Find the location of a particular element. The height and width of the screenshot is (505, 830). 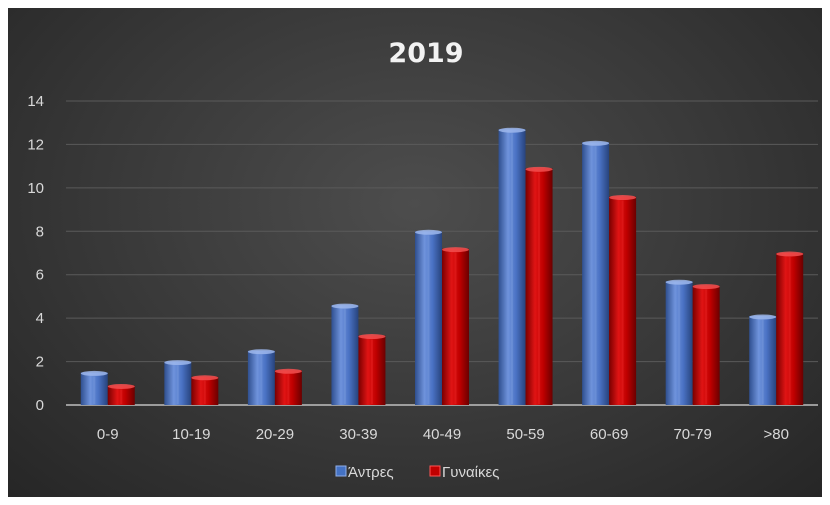

y-tick-label: 2 is located at coordinates (40, 362).